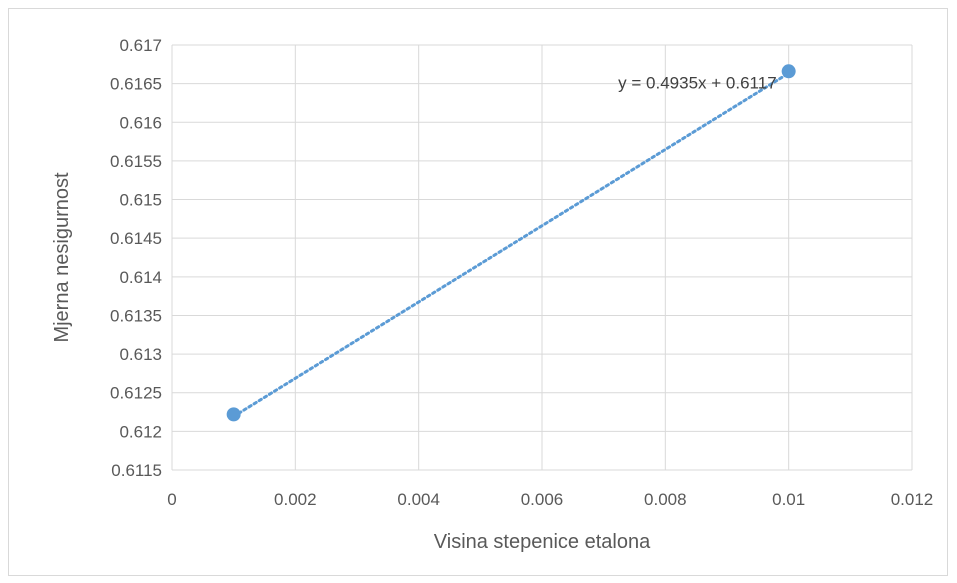 This screenshot has height=583, width=957. What do you see at coordinates (136, 238) in the screenshot?
I see `y-tick-label: 0.6145` at bounding box center [136, 238].